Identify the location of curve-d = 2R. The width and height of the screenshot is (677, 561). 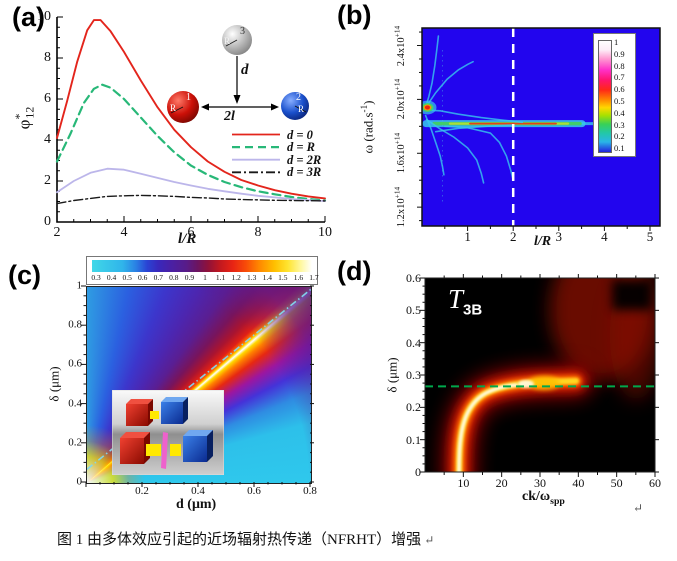
(191, 185).